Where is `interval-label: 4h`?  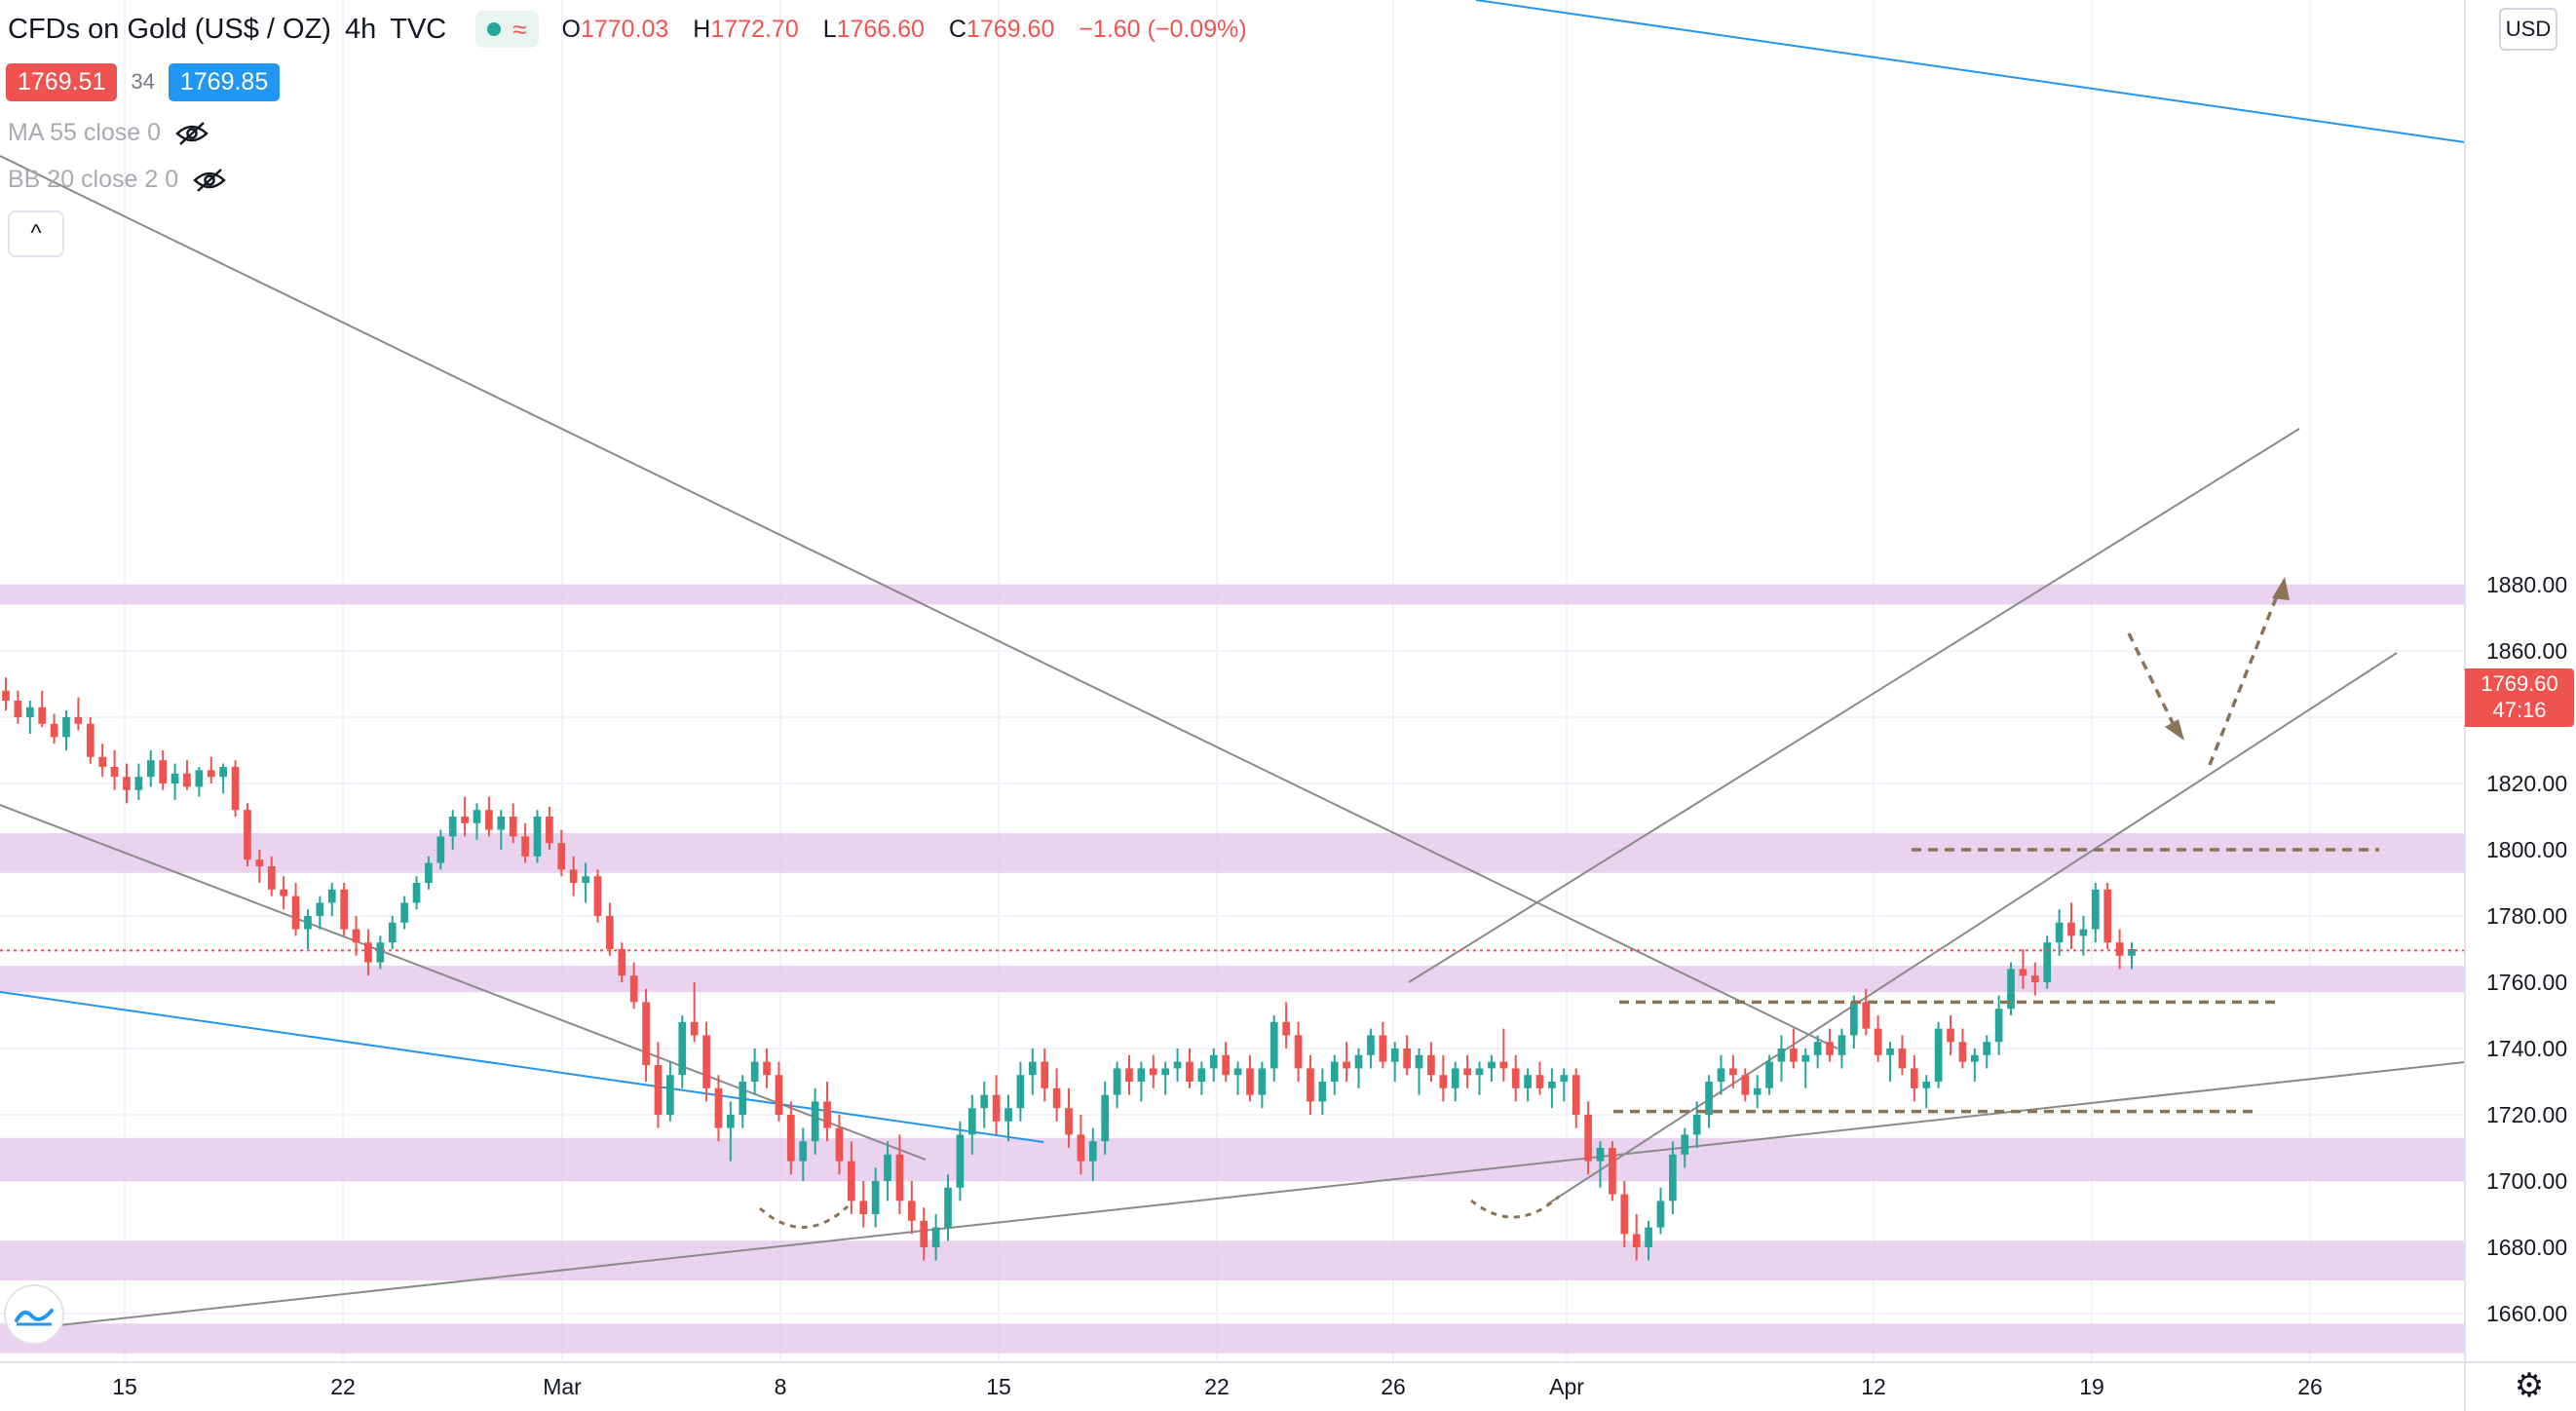 interval-label: 4h is located at coordinates (360, 29).